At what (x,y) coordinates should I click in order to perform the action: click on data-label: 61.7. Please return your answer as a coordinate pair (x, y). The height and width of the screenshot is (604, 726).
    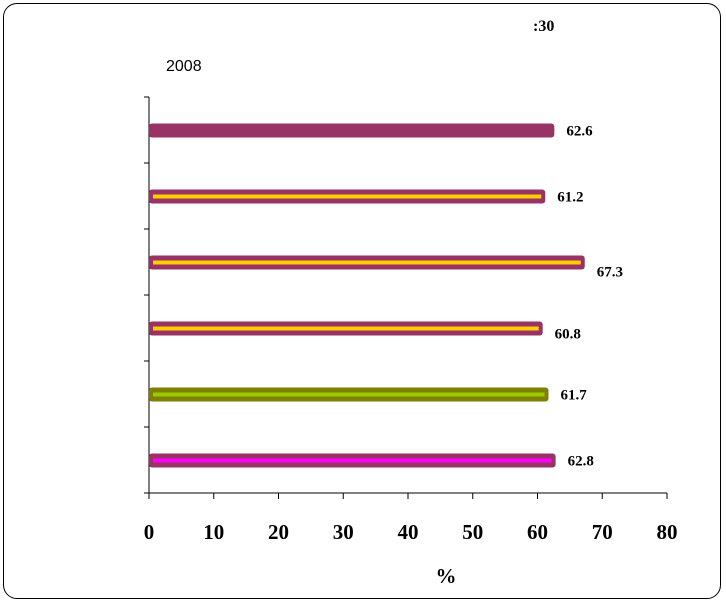
    Looking at the image, I should click on (574, 396).